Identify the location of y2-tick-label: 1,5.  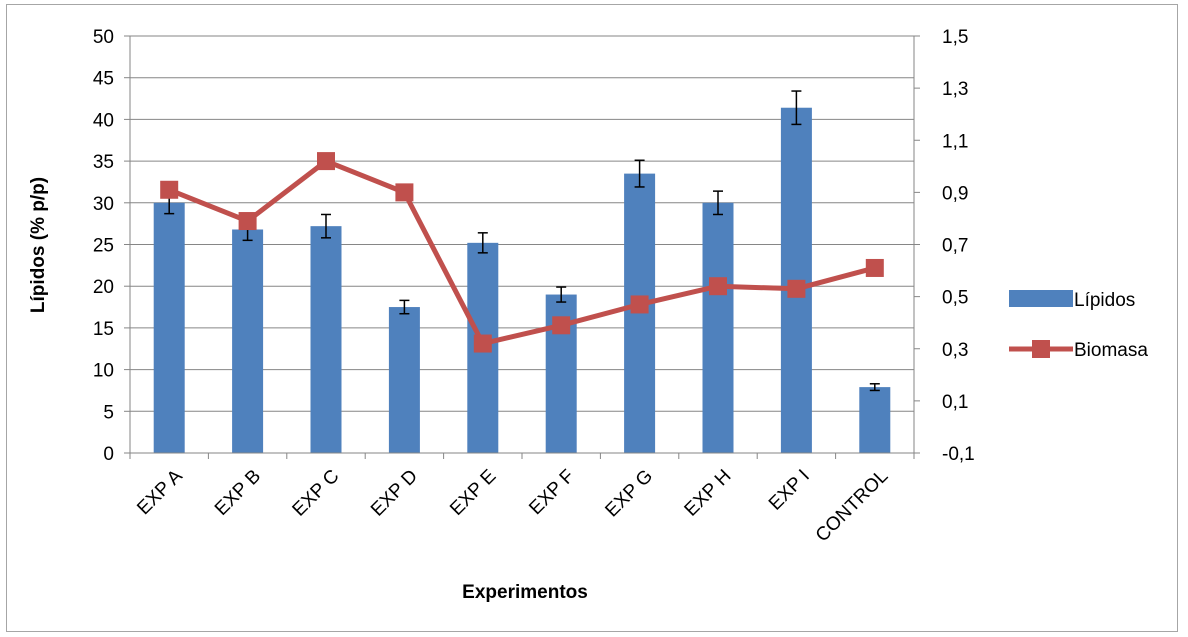
(955, 37).